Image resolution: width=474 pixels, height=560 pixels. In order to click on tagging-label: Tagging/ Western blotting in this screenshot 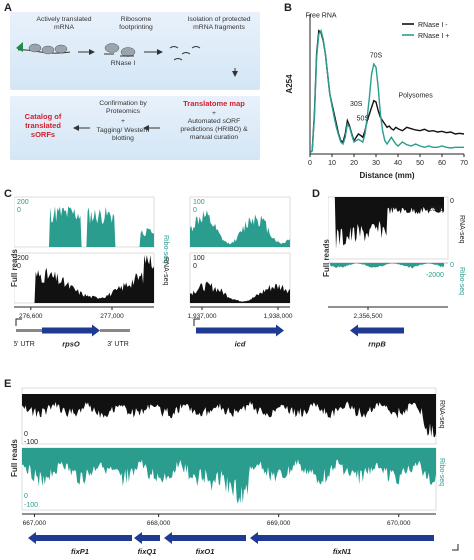, I will do `click(123, 134)`.